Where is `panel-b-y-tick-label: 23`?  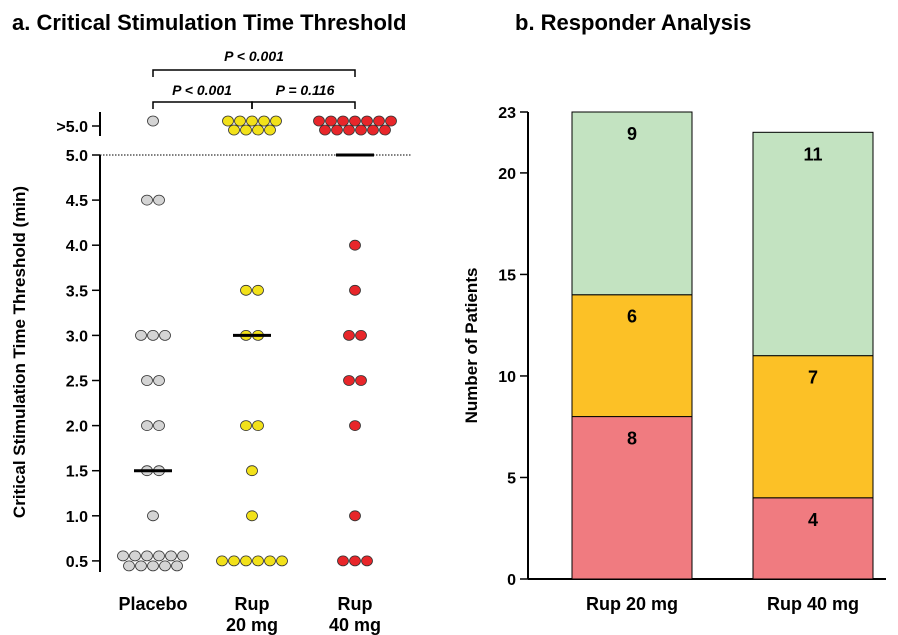 panel-b-y-tick-label: 23 is located at coordinates (507, 113).